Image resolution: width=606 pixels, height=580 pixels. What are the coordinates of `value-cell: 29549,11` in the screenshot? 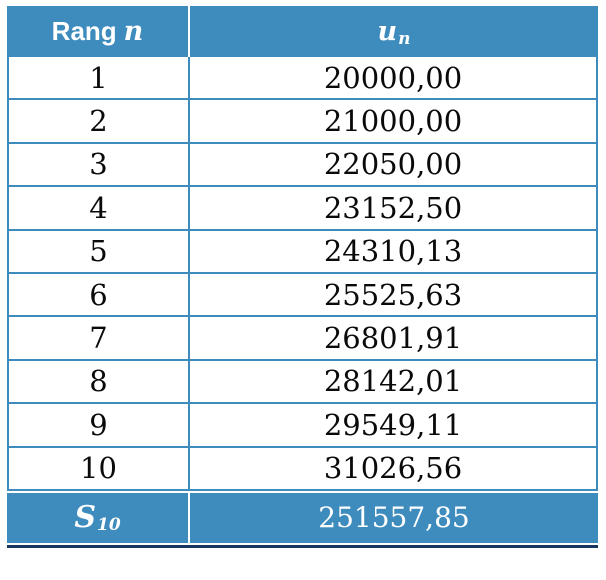 It's located at (393, 424).